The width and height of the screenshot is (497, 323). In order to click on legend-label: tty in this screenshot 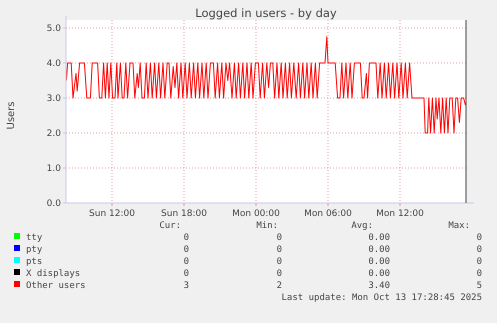, I will do `click(34, 238)`.